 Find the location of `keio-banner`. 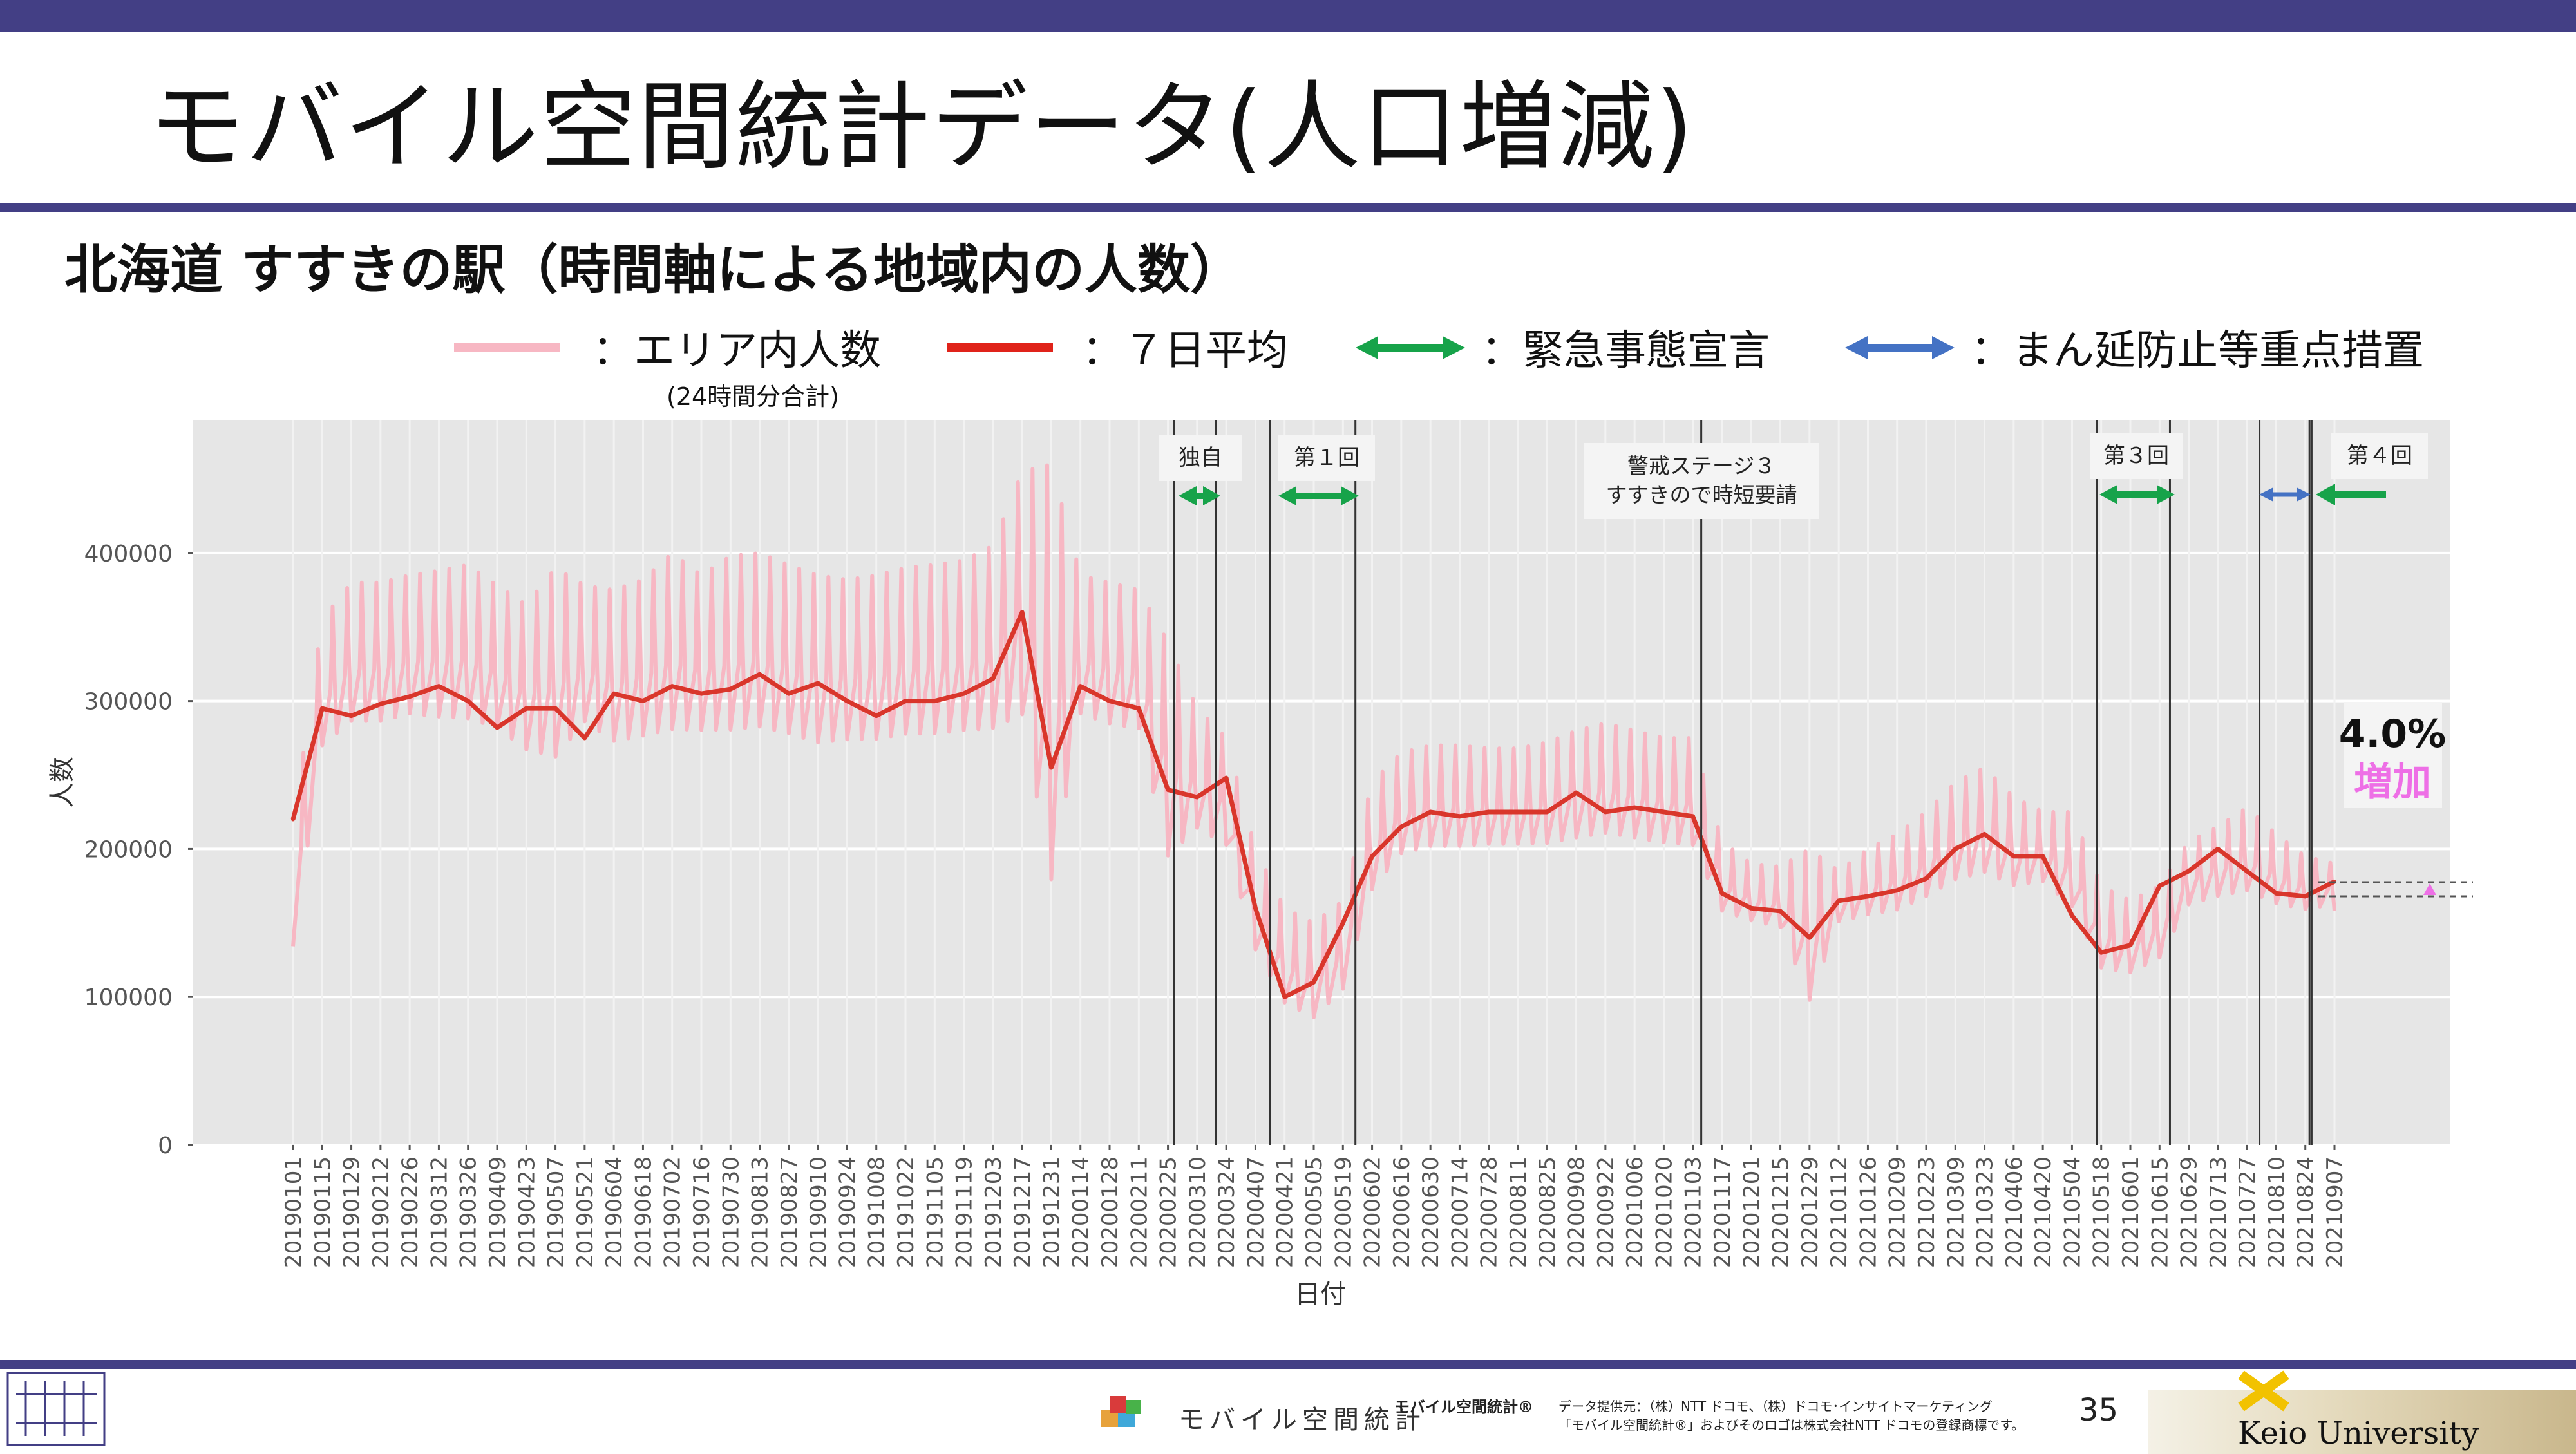

keio-banner is located at coordinates (2362, 1422).